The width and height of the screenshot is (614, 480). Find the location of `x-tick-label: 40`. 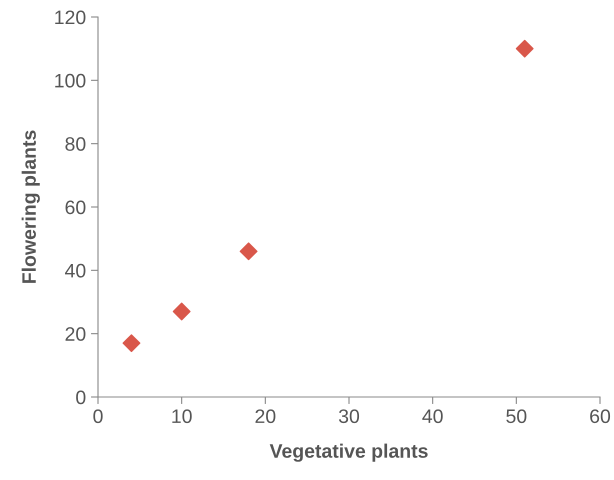

x-tick-label: 40 is located at coordinates (432, 416).